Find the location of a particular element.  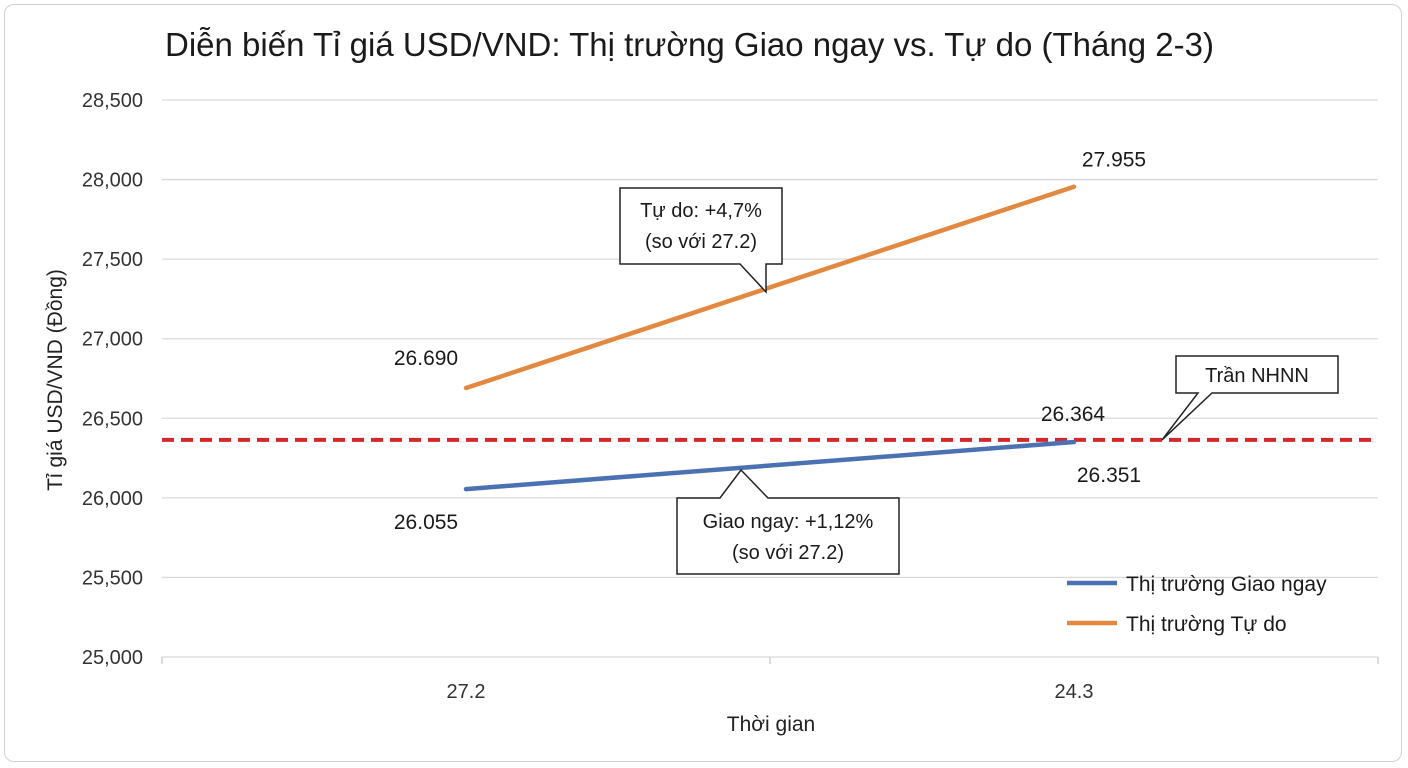

y-tick-label: 25,500 is located at coordinates (112, 578).